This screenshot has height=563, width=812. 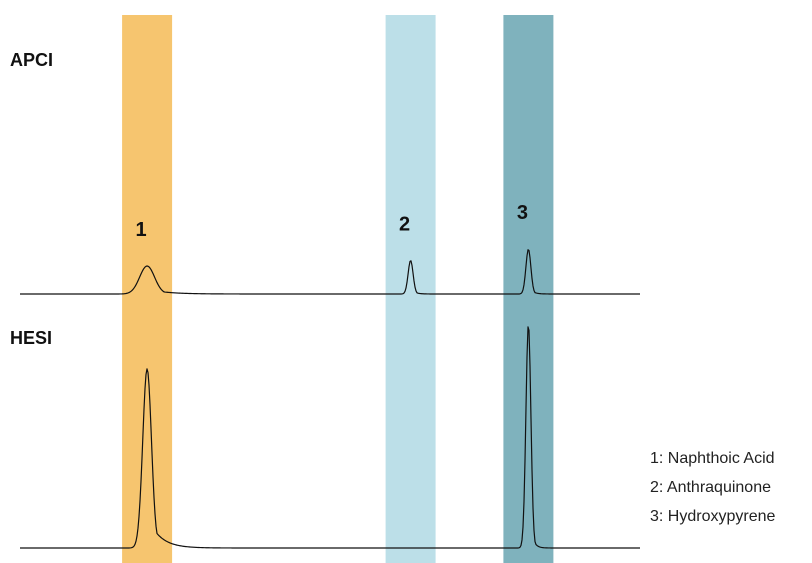 What do you see at coordinates (712, 516) in the screenshot?
I see `legend-entry-3: 3: Hydroxypyrene` at bounding box center [712, 516].